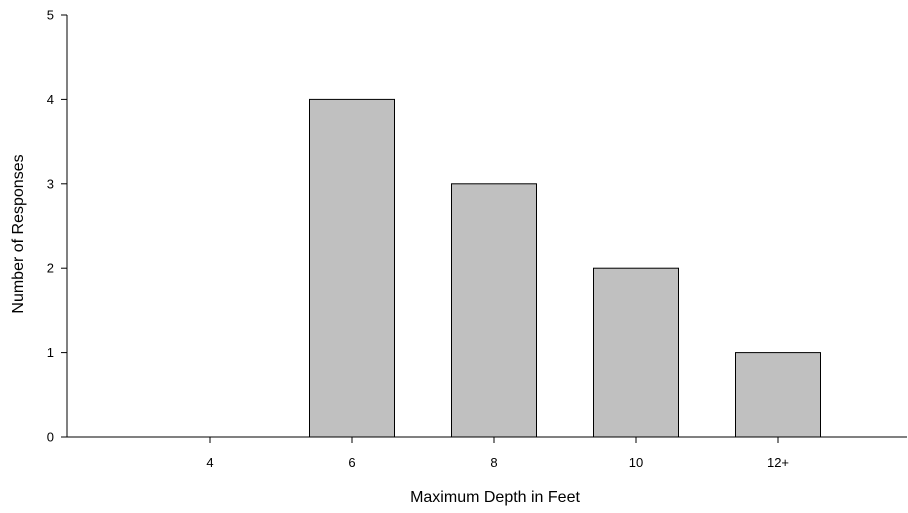  Describe the element at coordinates (209, 462) in the screenshot. I see `x-tick-label: 4` at that location.